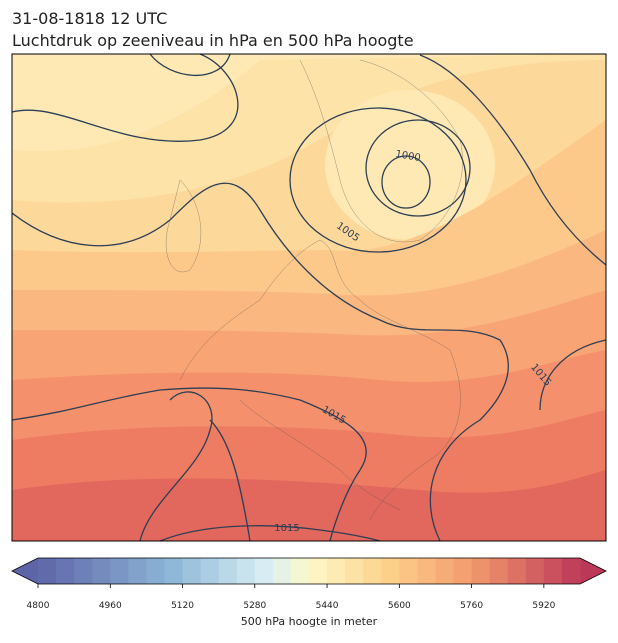 Image resolution: width=618 pixels, height=643 pixels. I want to click on colorbar-tick-label: 5120, so click(182, 606).